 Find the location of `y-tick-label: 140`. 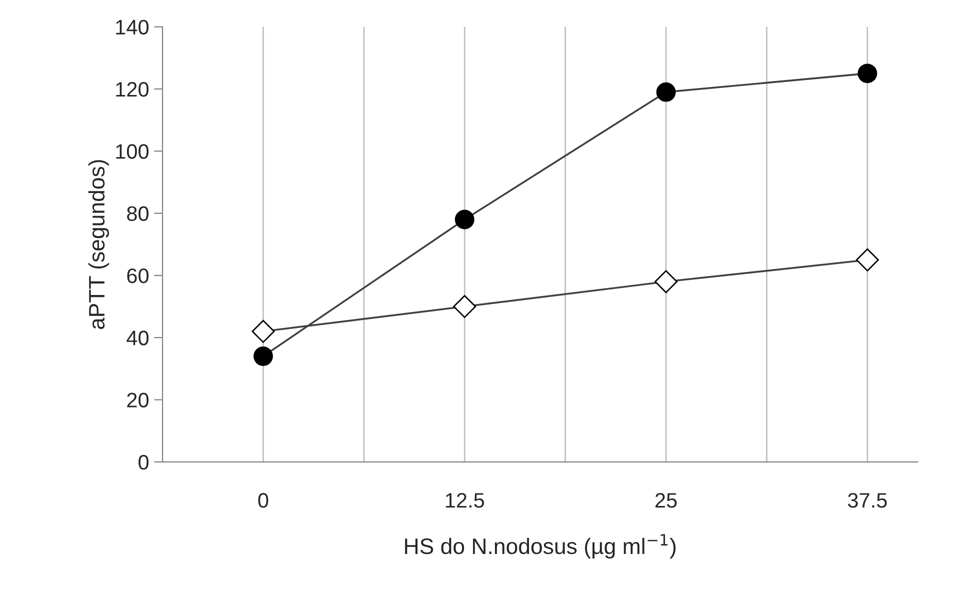

y-tick-label: 140 is located at coordinates (132, 27).